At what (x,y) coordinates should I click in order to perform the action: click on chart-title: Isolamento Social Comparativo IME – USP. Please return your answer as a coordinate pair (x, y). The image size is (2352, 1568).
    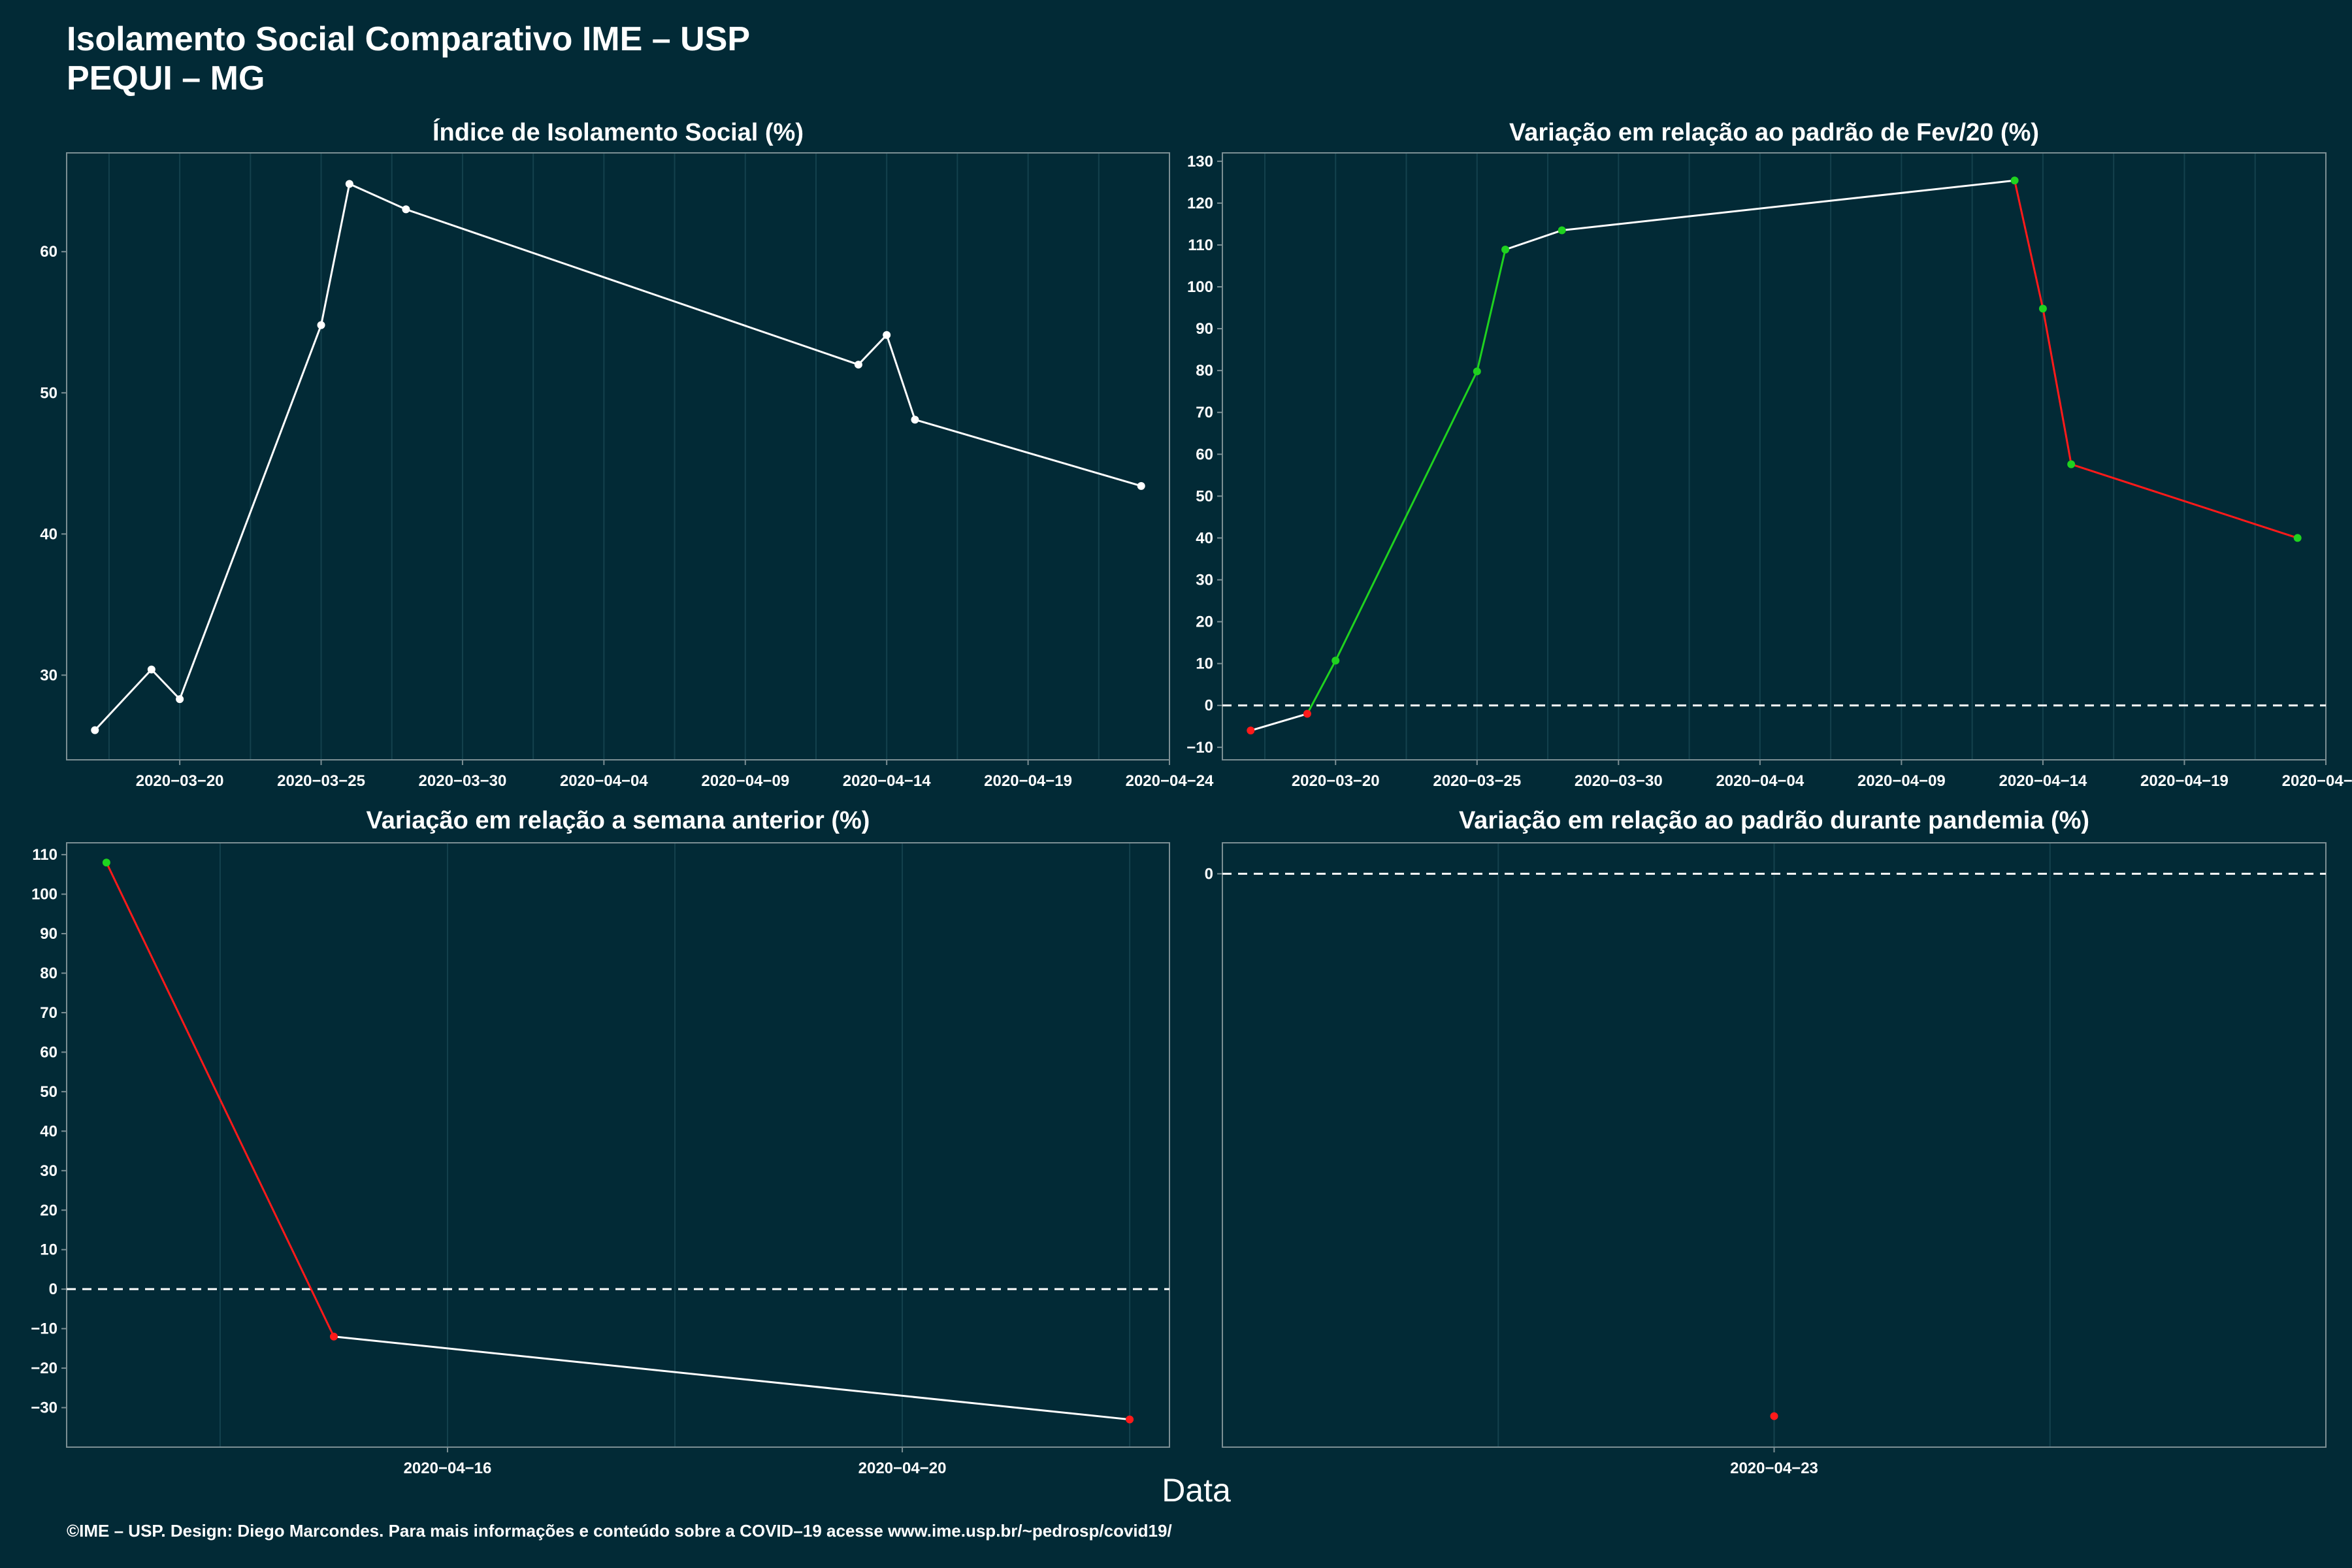
    Looking at the image, I should click on (409, 39).